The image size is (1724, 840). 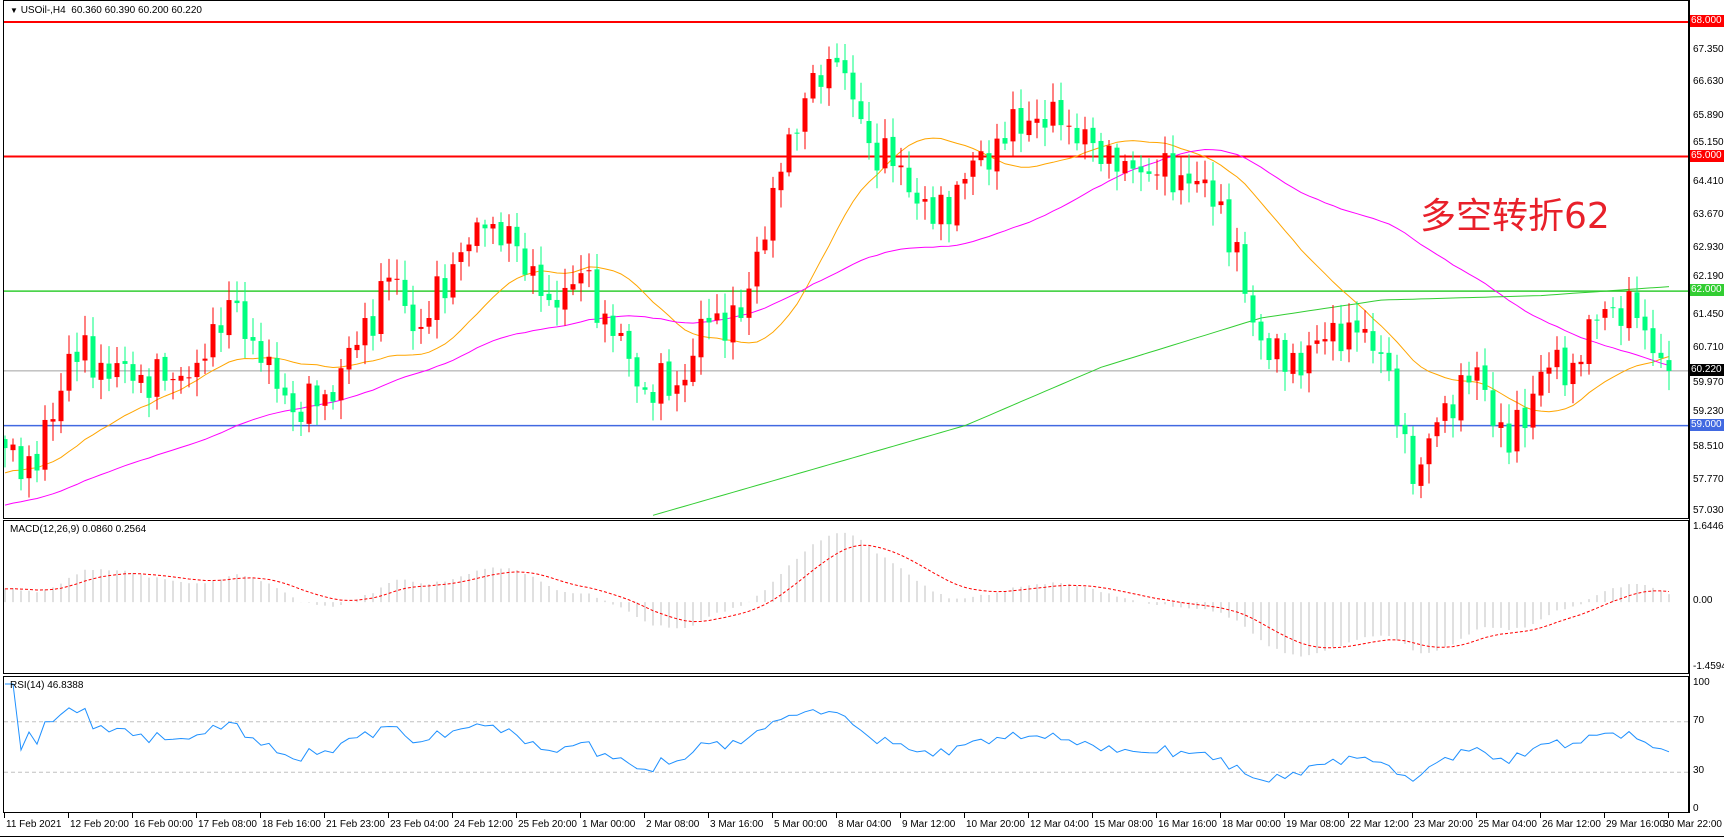 What do you see at coordinates (1123, 824) in the screenshot?
I see `time-tick-label: 15 Mar 08:00` at bounding box center [1123, 824].